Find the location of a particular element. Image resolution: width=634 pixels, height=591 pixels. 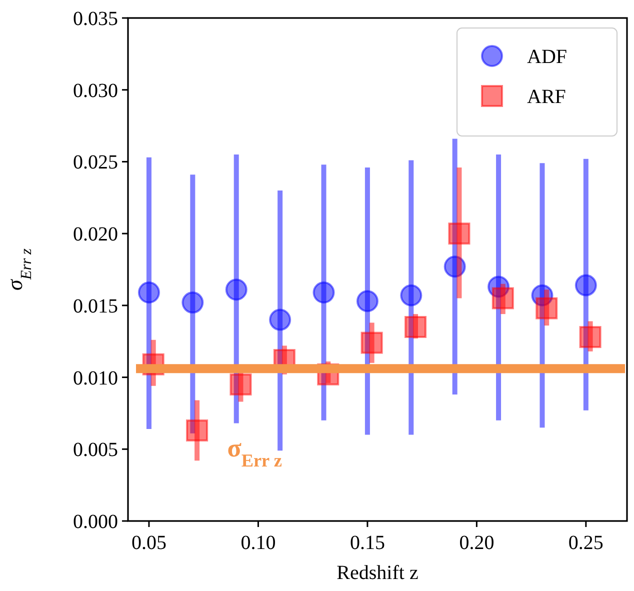

x-tick-label: 0.20 is located at coordinates (476, 543).